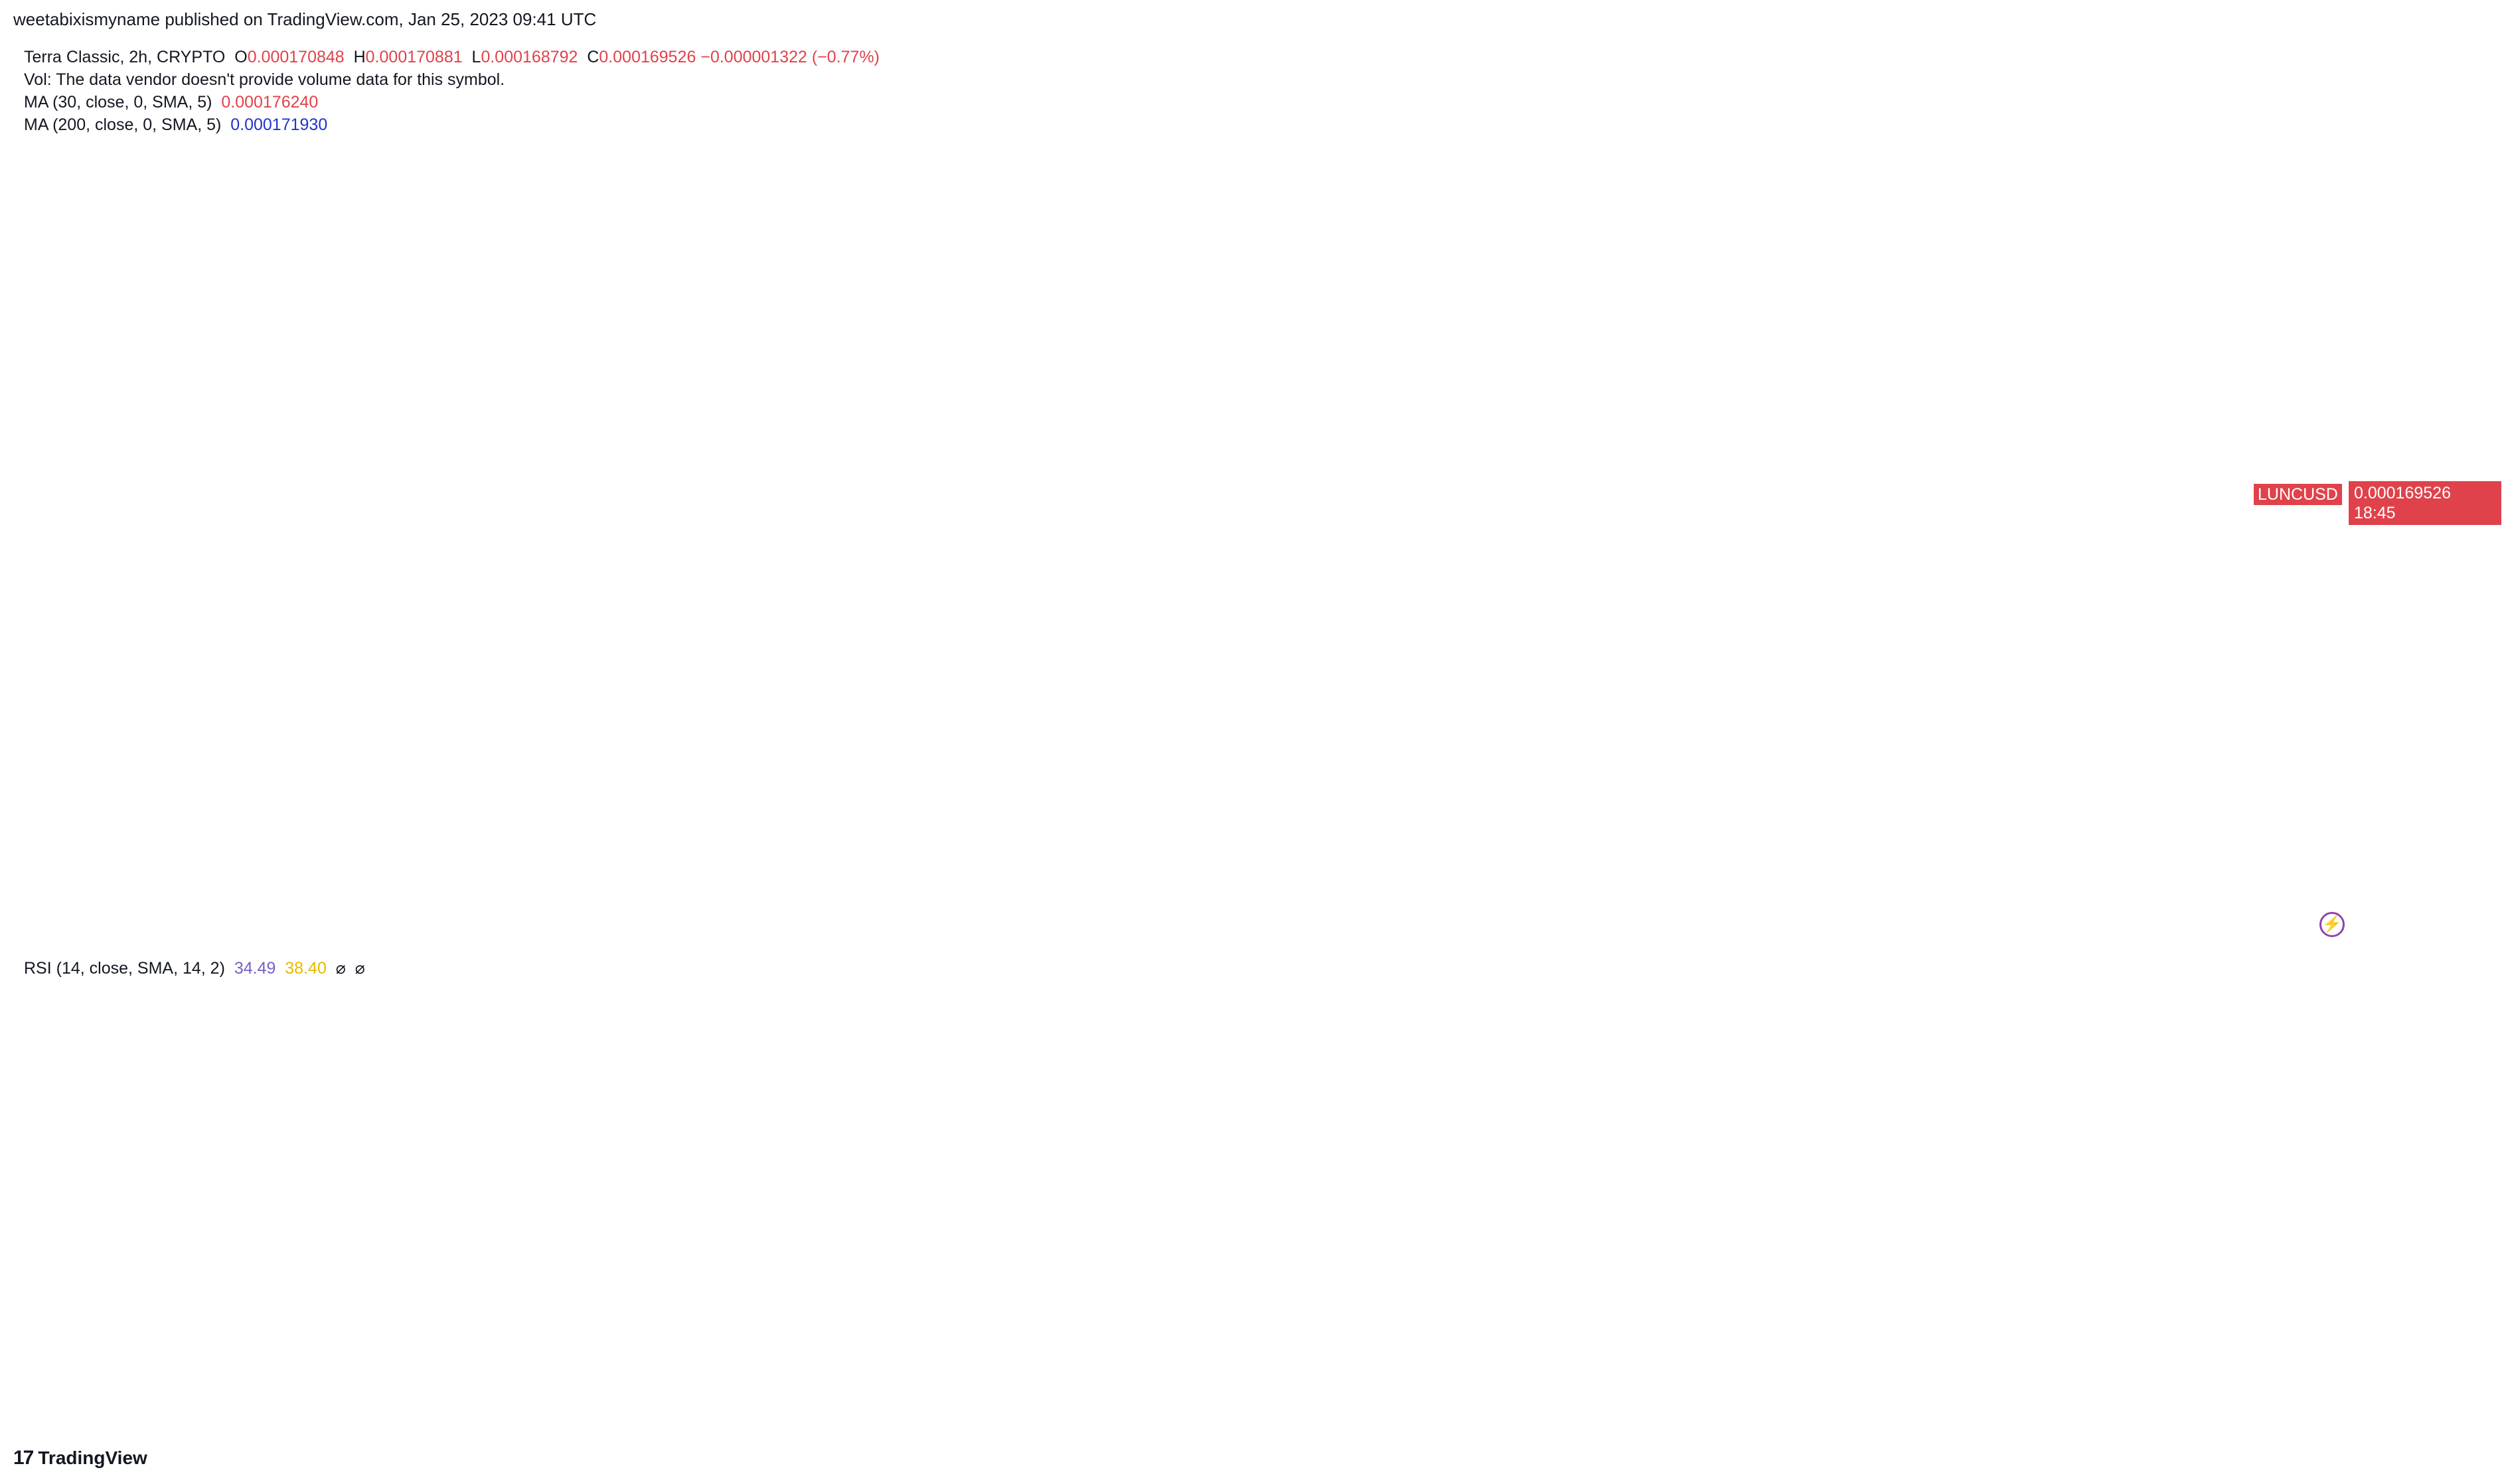 The image size is (2504, 1484). Describe the element at coordinates (619, 1420) in the screenshot. I see `time-tick-label: 12` at that location.